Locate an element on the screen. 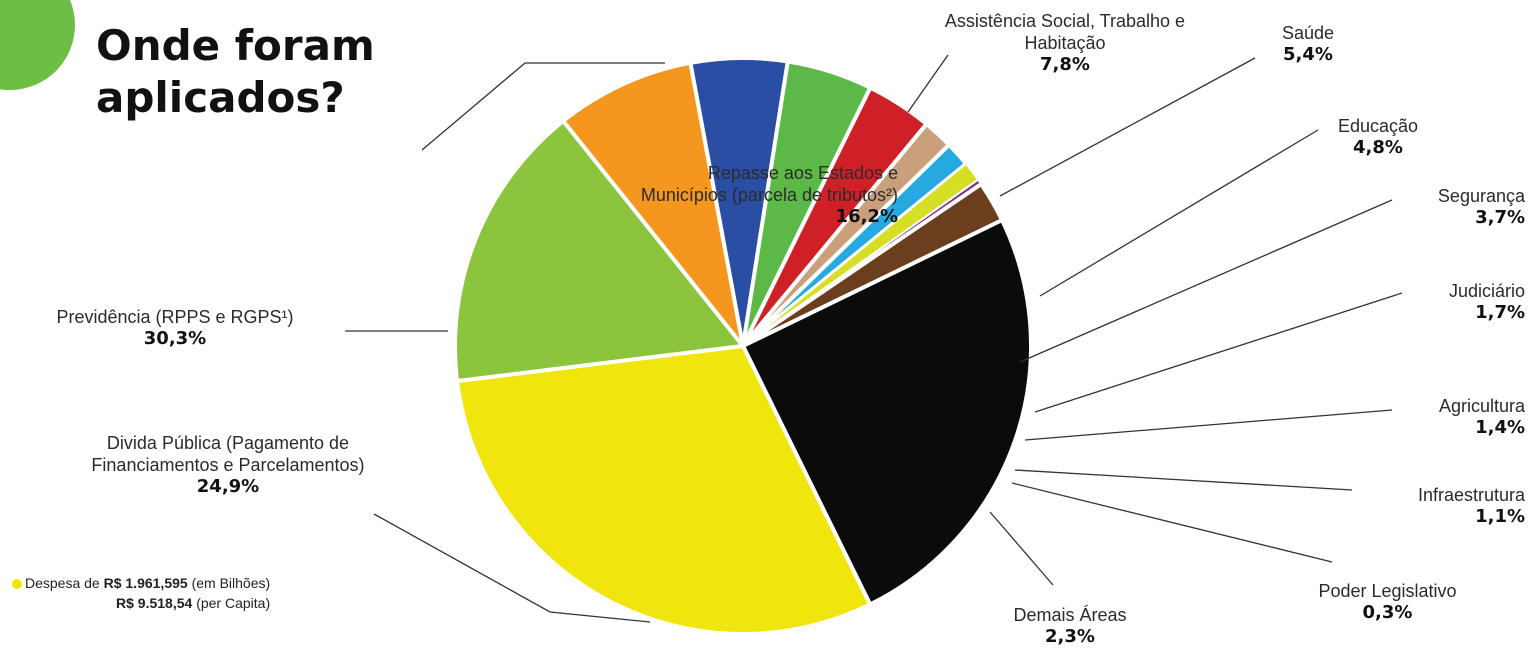 The image size is (1528, 654). slice-label-name: Poder Legislativo is located at coordinates (1387, 591).